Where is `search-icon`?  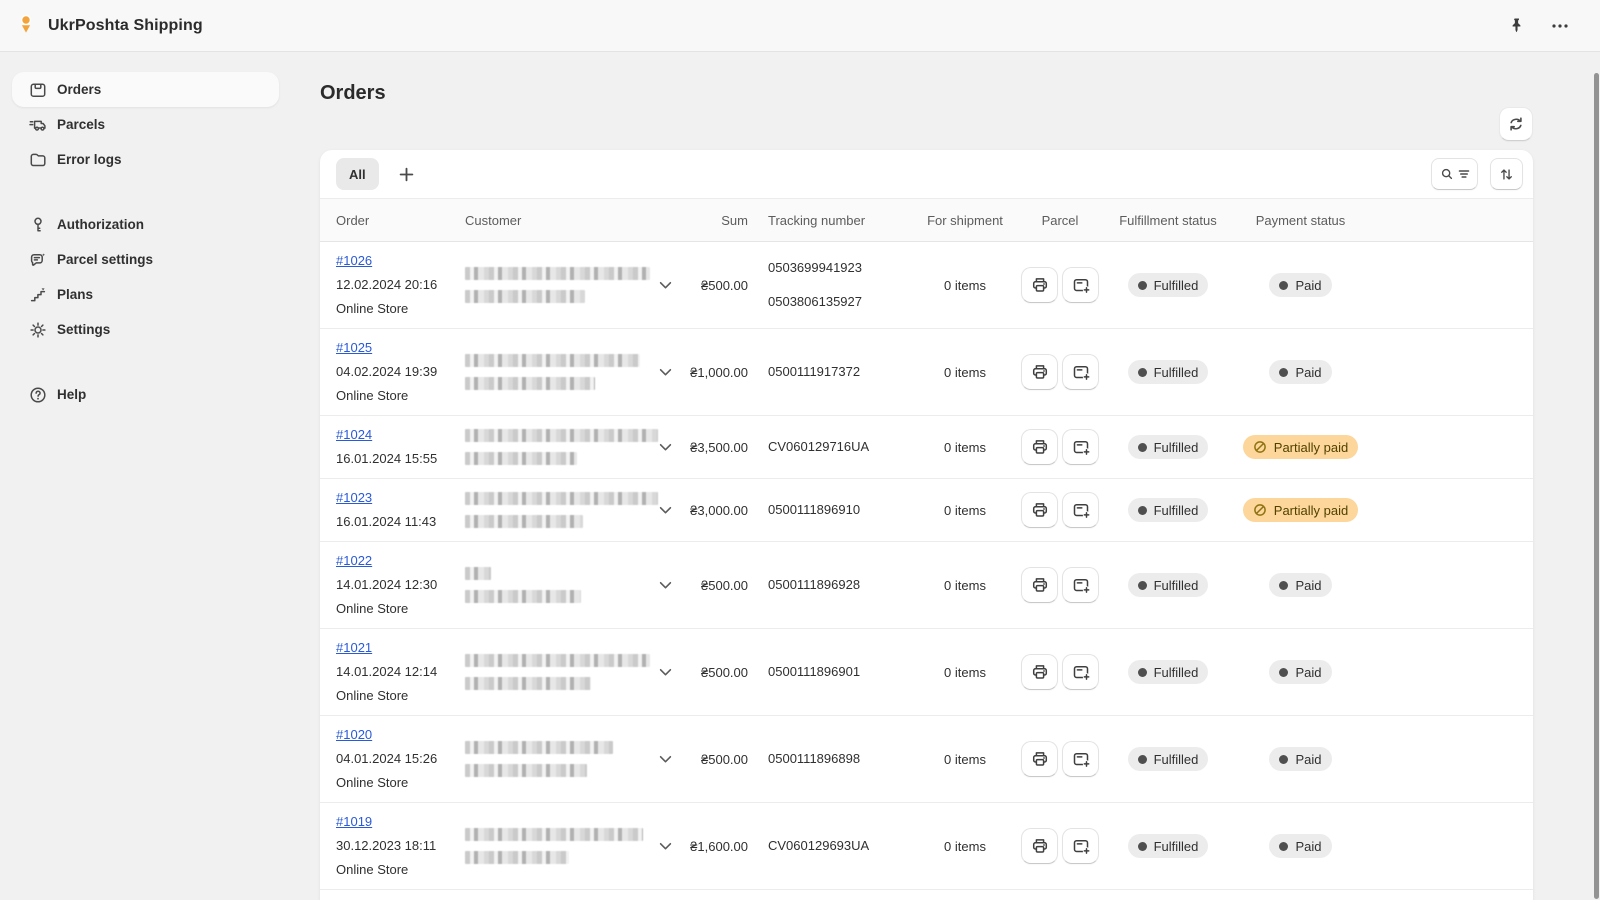 search-icon is located at coordinates (1447, 174).